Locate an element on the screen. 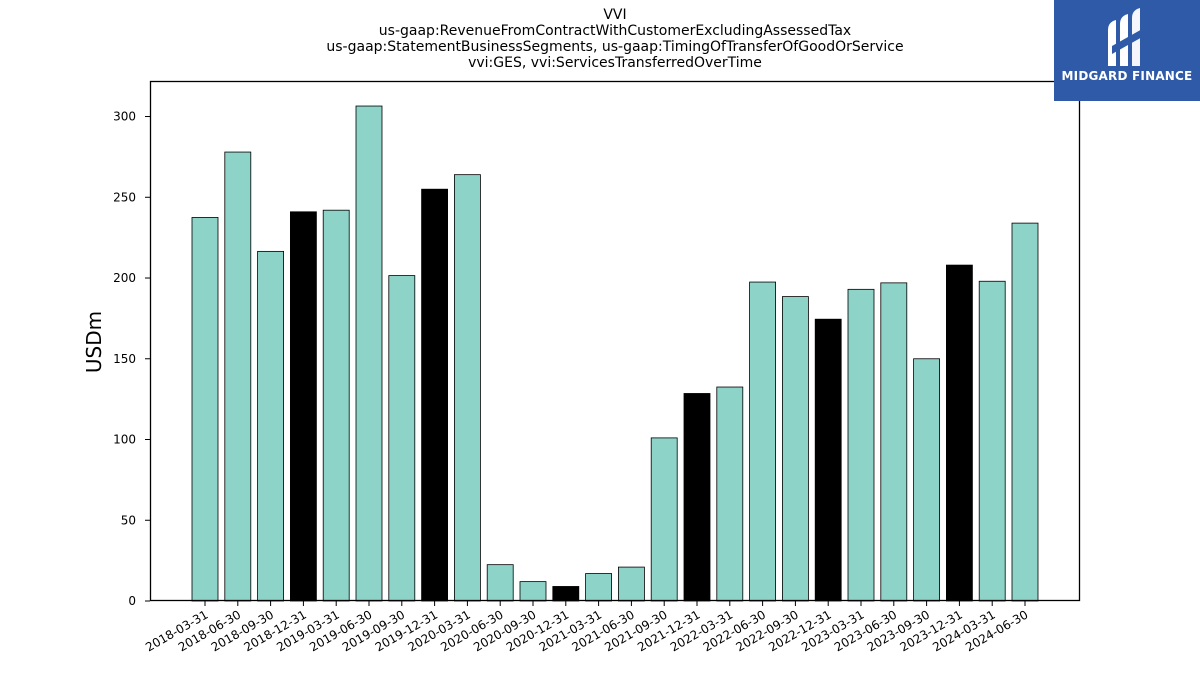 Image resolution: width=1200 pixels, height=675 pixels. y-tick-label: 300 is located at coordinates (124, 117).